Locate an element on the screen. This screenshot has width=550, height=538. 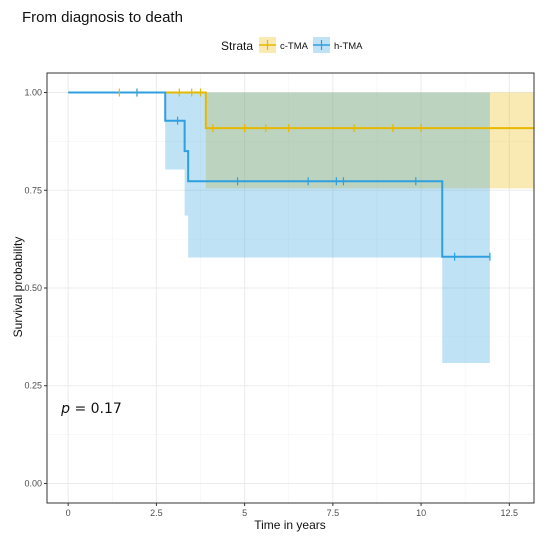
x-tick-label: 5 is located at coordinates (244, 513).